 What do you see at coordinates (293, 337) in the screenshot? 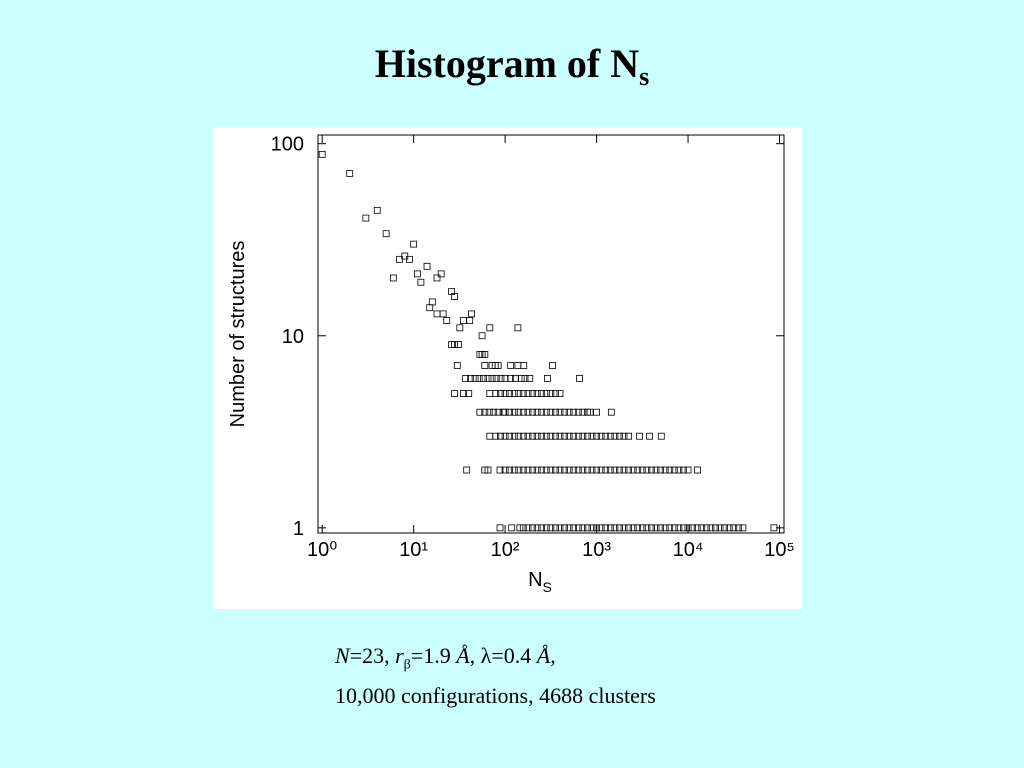
I see `y-tick-label: 10` at bounding box center [293, 337].